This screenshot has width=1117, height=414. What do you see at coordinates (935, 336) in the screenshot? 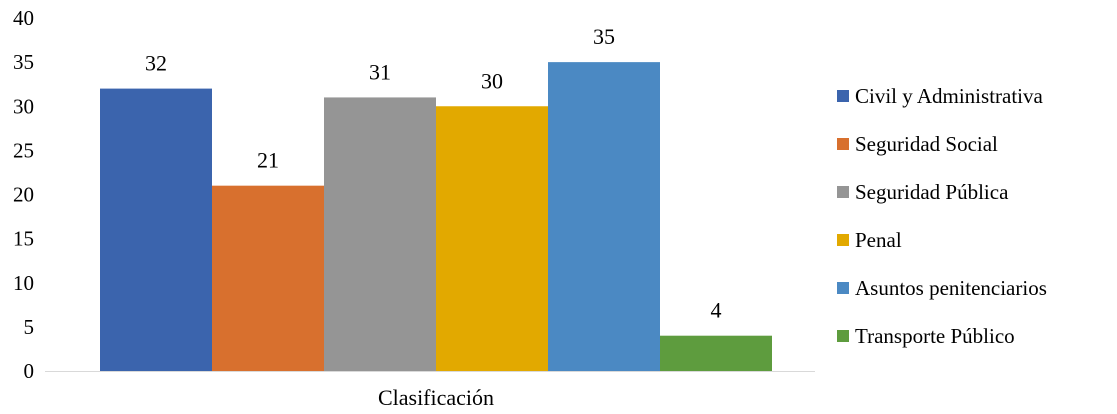
I see `legend-label: Transporte Público` at bounding box center [935, 336].